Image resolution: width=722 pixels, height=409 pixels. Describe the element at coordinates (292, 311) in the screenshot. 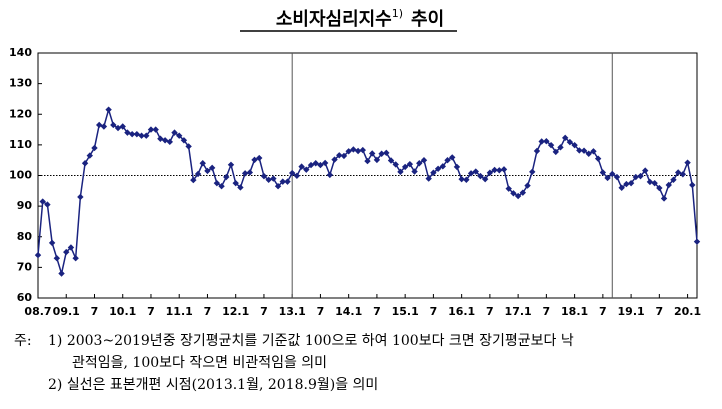

I see `x-tick-label: 13.1` at that location.